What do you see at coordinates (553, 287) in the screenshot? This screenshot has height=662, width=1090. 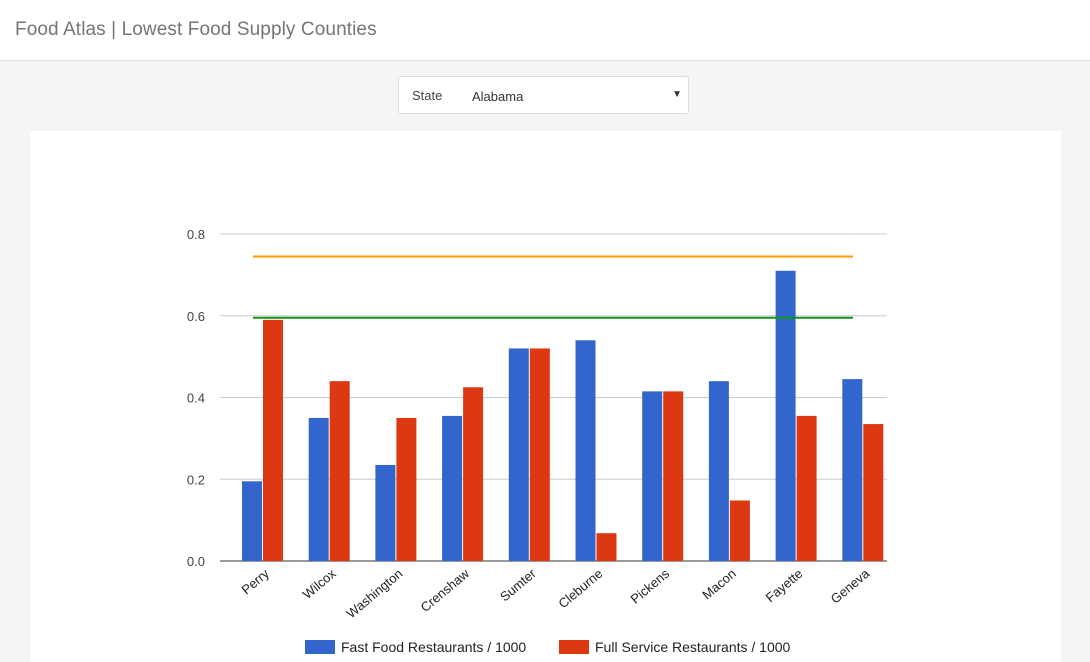 I see `chart-reference-lines` at bounding box center [553, 287].